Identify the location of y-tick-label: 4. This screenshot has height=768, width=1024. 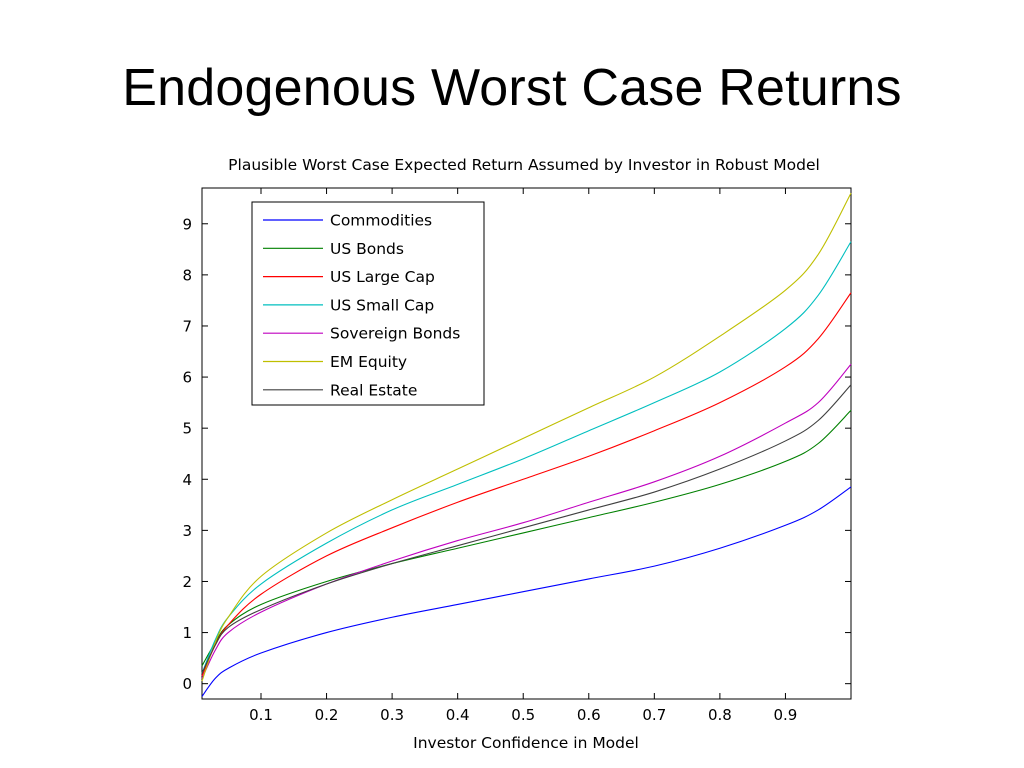
(187, 480).